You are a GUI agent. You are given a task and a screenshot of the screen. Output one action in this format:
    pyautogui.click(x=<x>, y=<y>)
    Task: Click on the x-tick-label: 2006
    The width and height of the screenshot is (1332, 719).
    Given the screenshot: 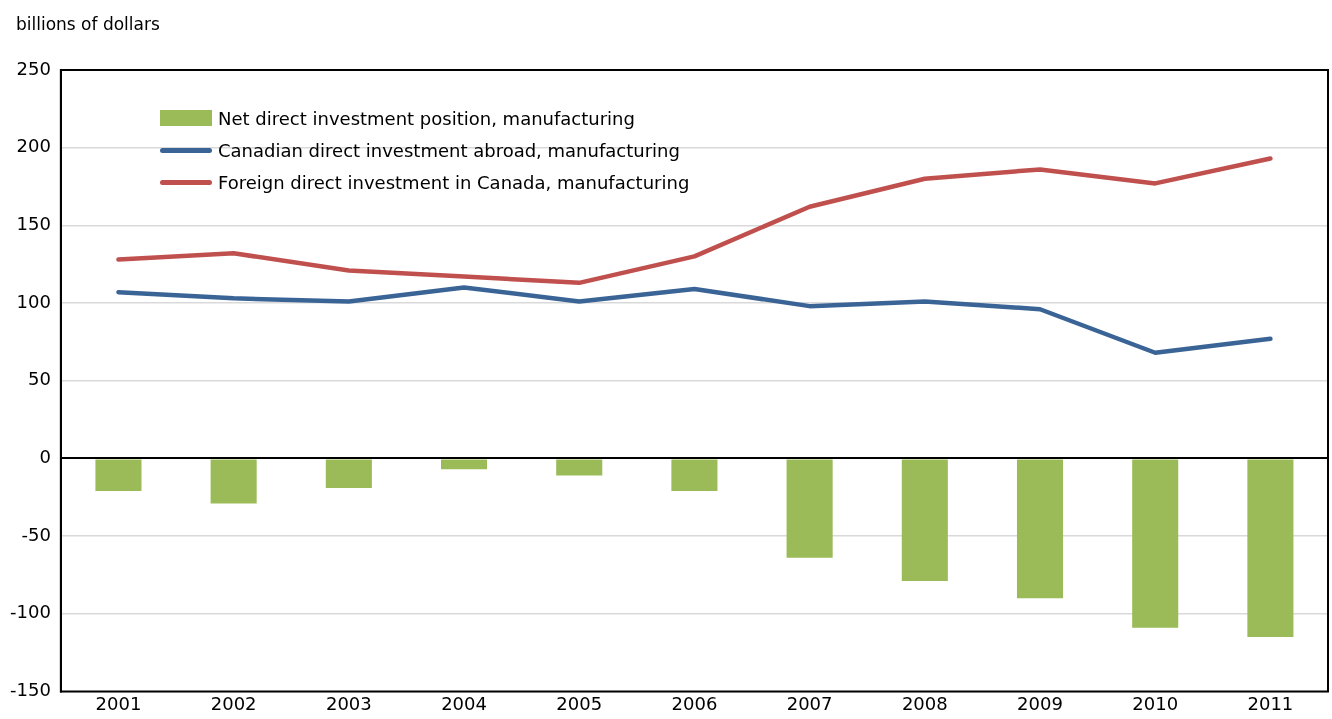 What is the action you would take?
    pyautogui.click(x=694, y=703)
    